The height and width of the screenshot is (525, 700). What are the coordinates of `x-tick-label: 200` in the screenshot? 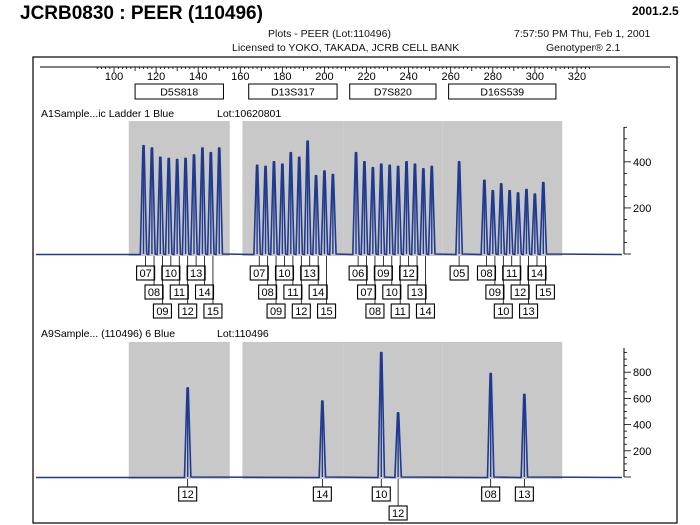 It's located at (324, 77).